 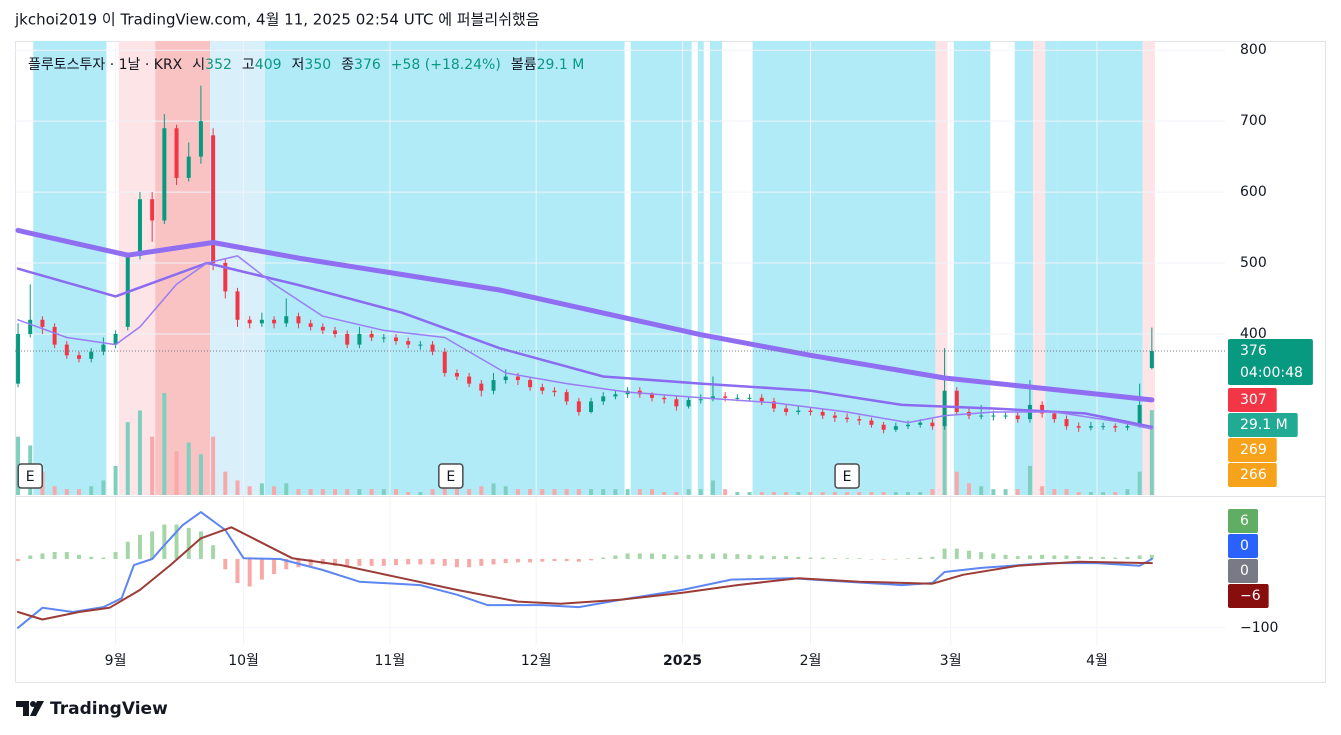 I want to click on legend-value: 352, so click(x=218, y=65).